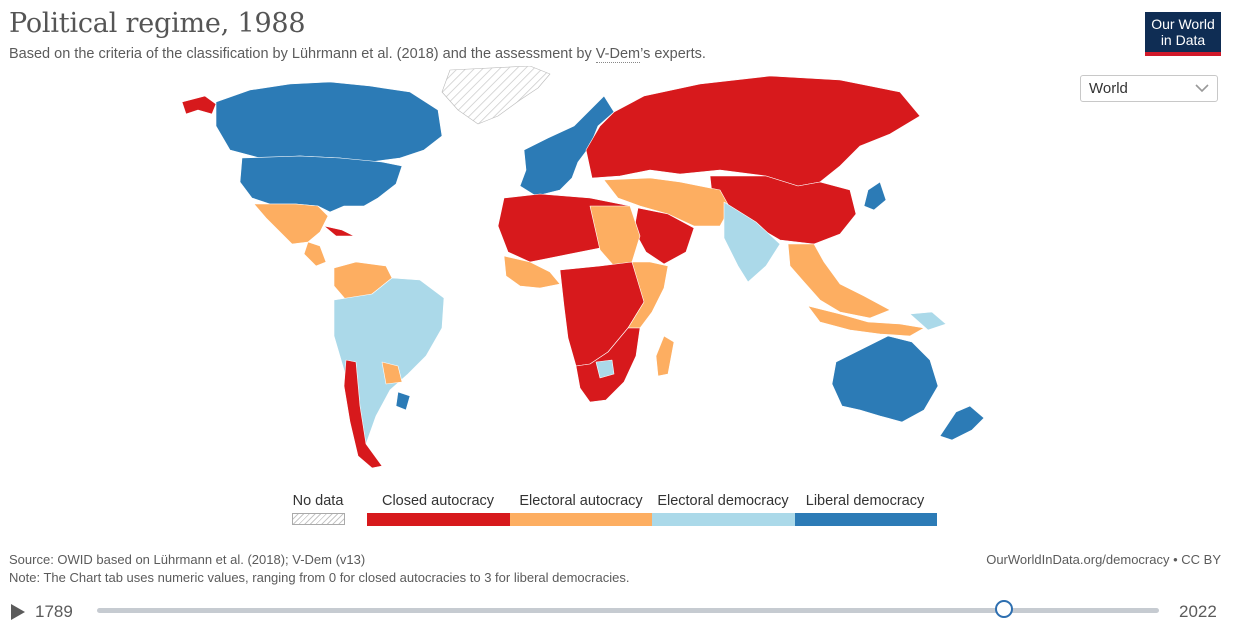 This screenshot has width=1235, height=630. What do you see at coordinates (875, 196) in the screenshot?
I see `region-japan` at bounding box center [875, 196].